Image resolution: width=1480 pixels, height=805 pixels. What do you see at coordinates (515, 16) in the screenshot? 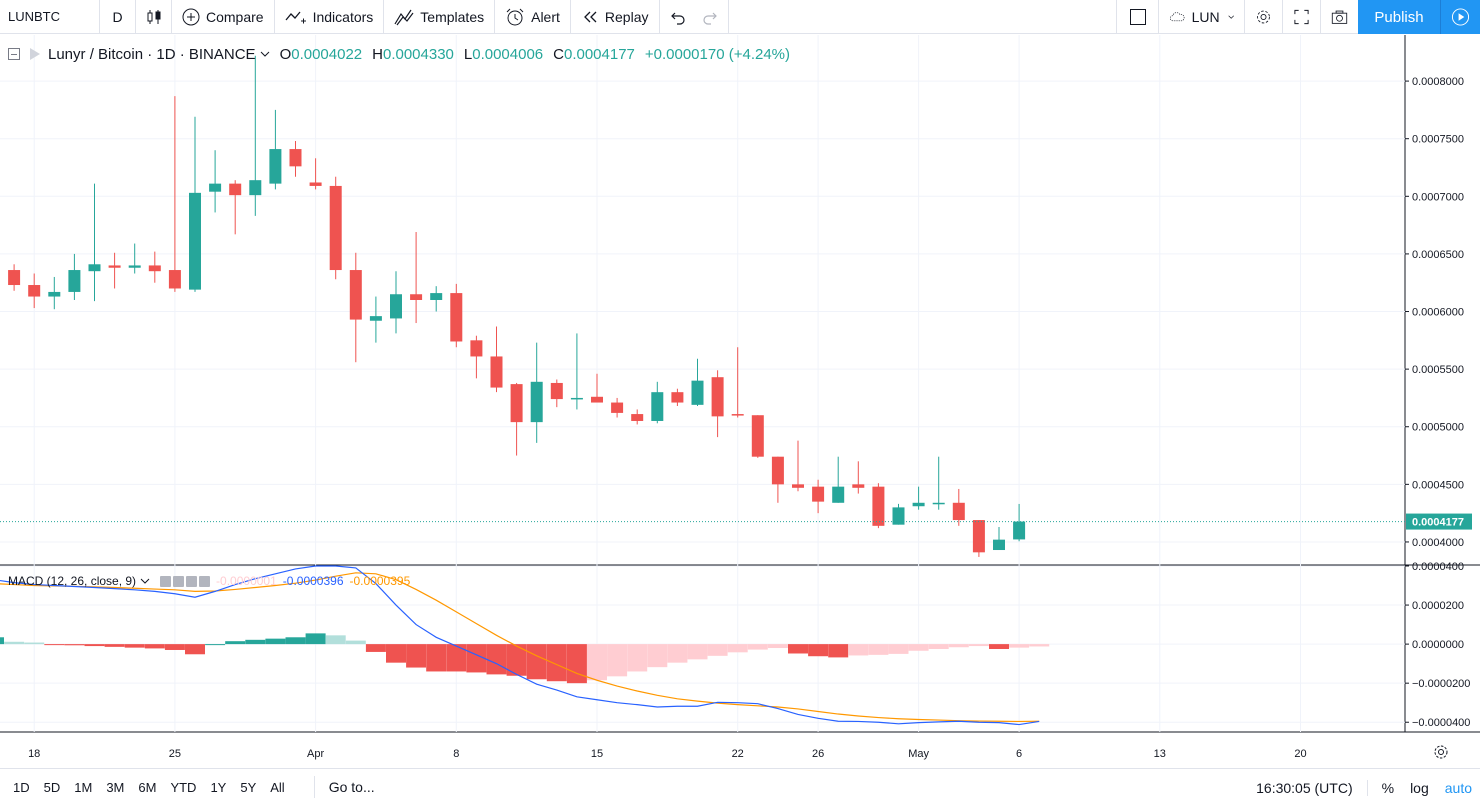
I see `alarm-clock-icon` at bounding box center [515, 16].